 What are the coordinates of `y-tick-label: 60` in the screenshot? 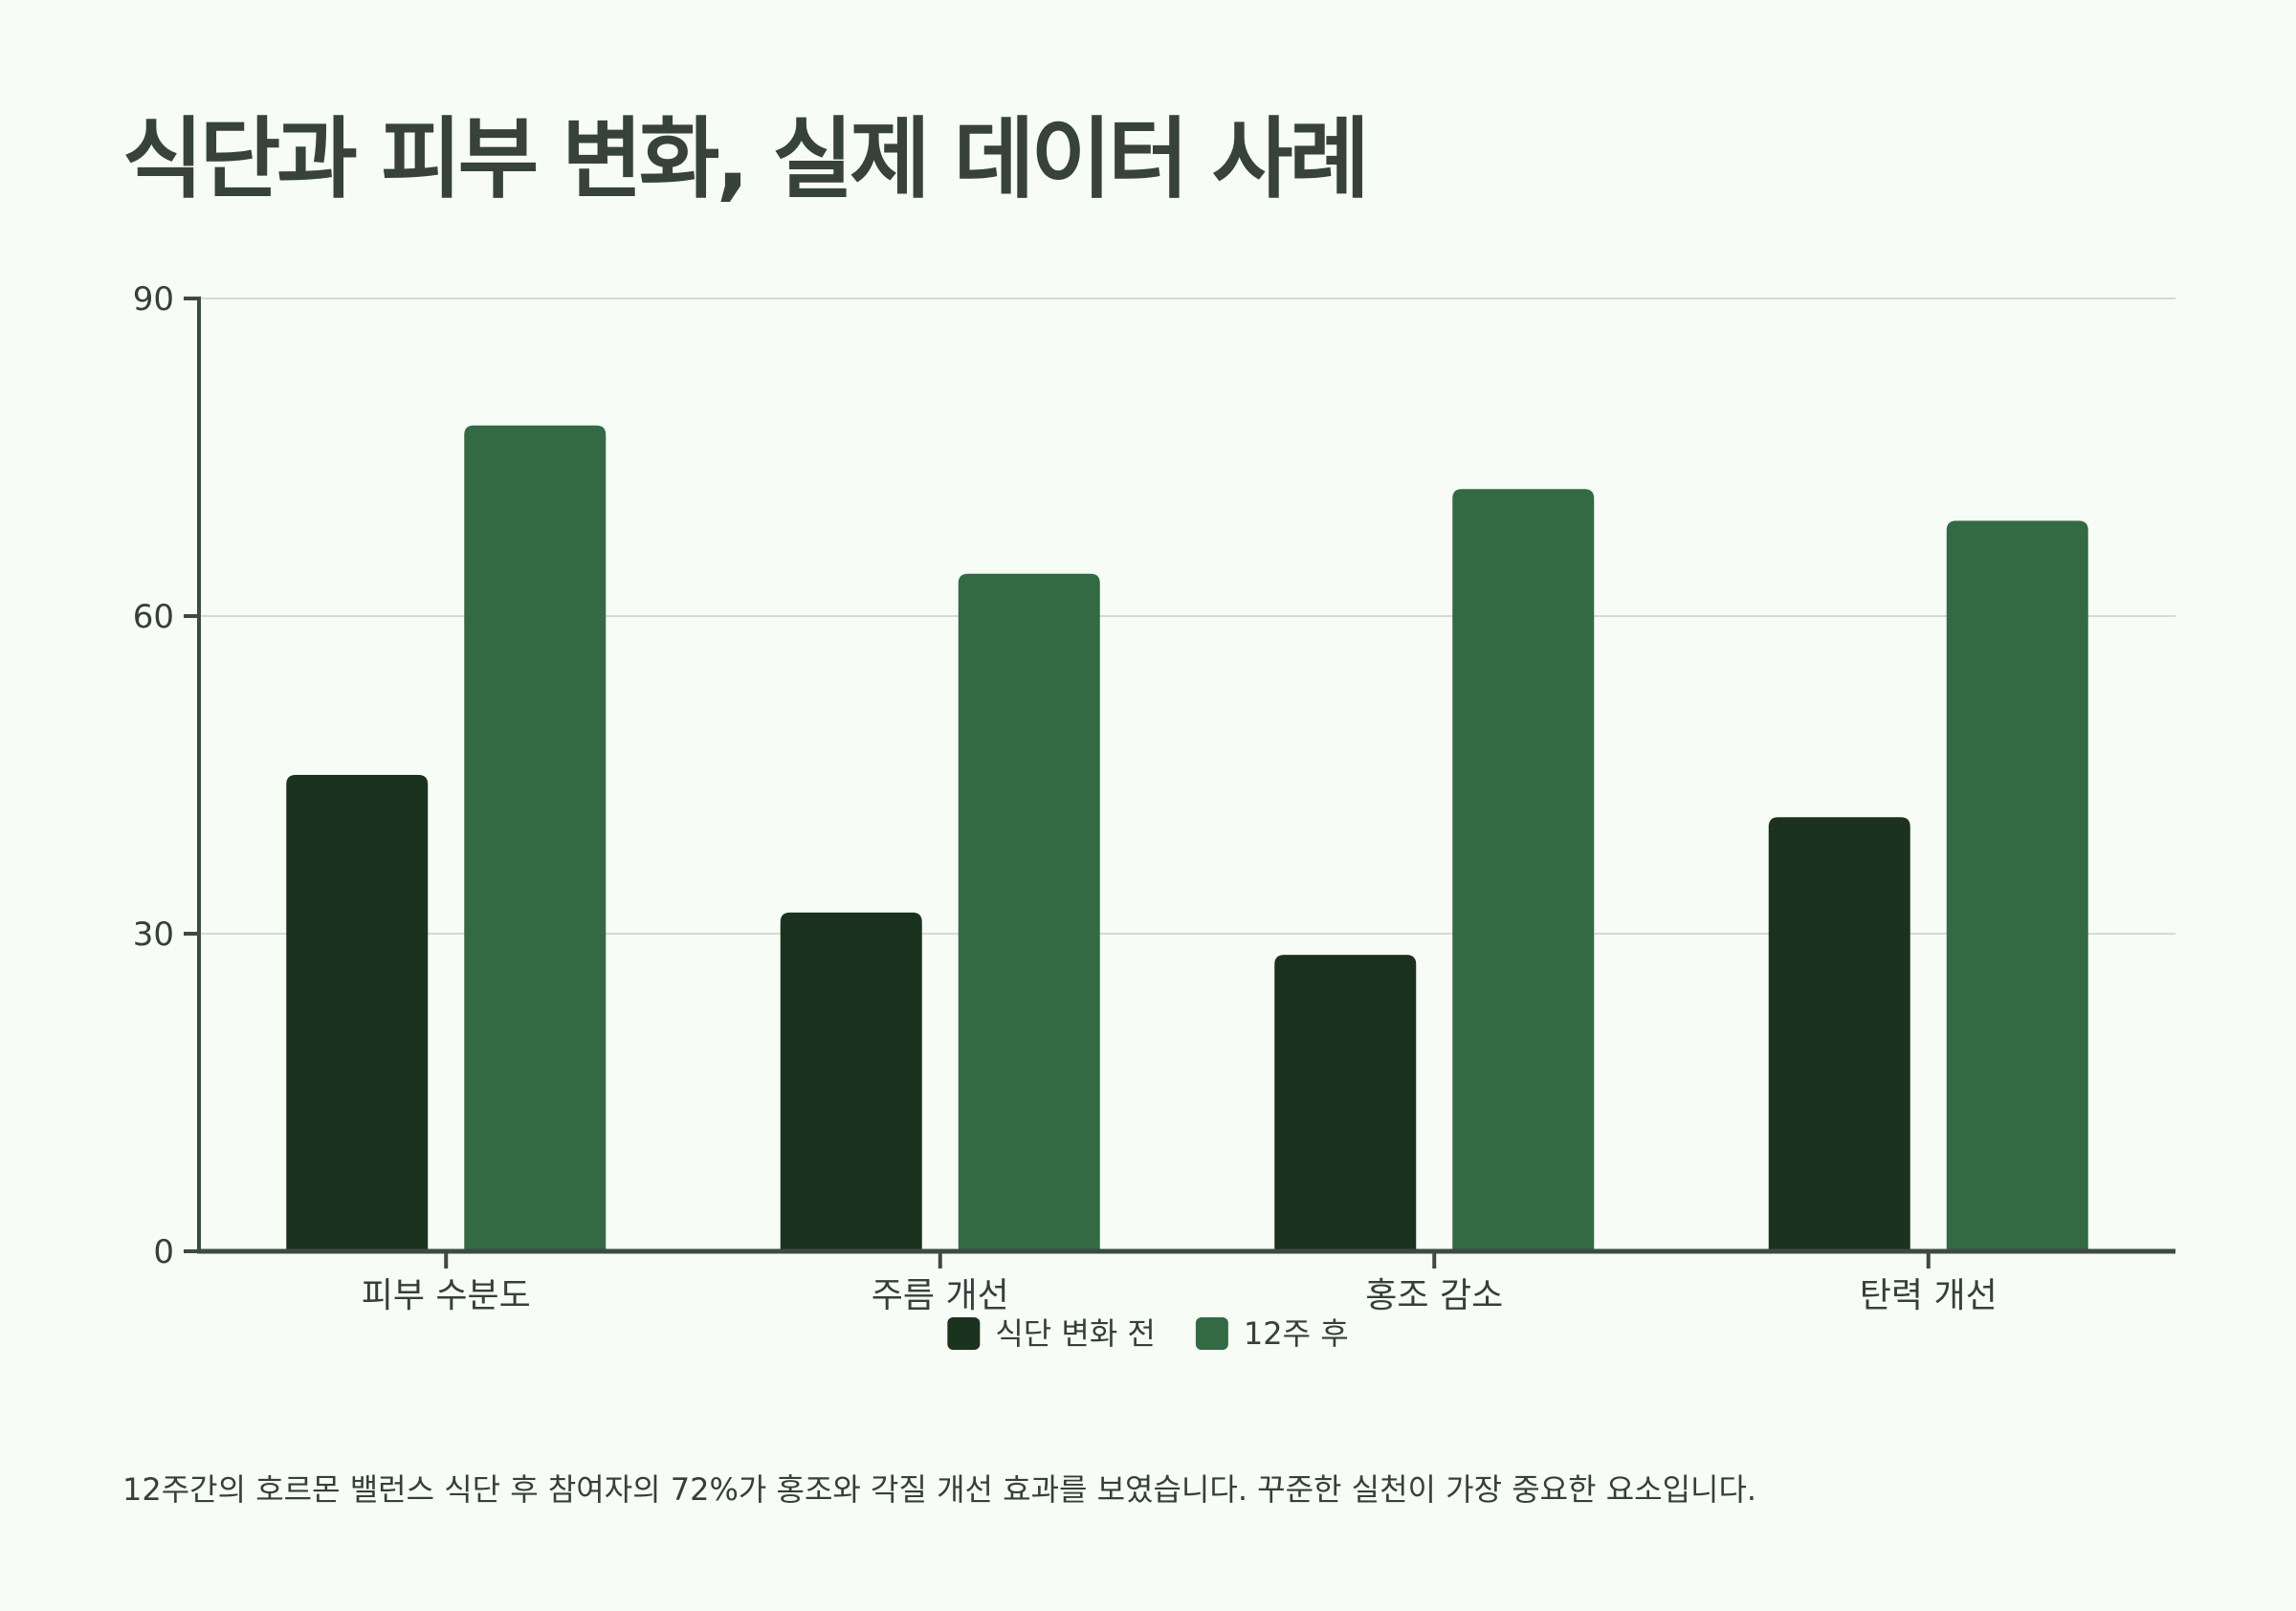 It's located at (154, 617).